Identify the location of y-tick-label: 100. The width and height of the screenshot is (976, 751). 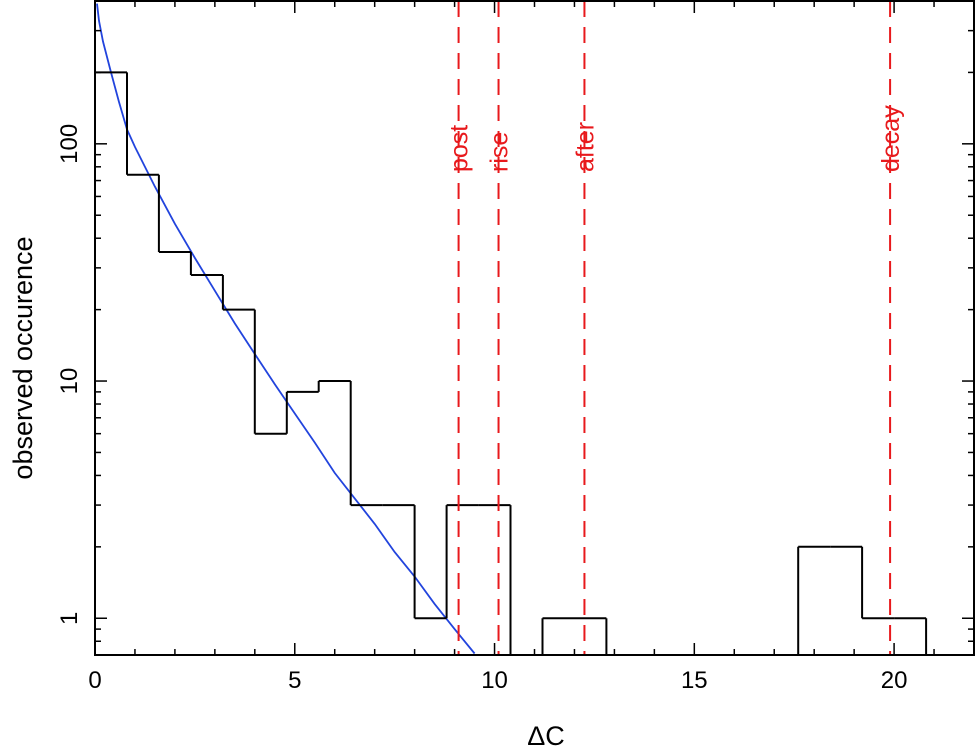
(69, 144).